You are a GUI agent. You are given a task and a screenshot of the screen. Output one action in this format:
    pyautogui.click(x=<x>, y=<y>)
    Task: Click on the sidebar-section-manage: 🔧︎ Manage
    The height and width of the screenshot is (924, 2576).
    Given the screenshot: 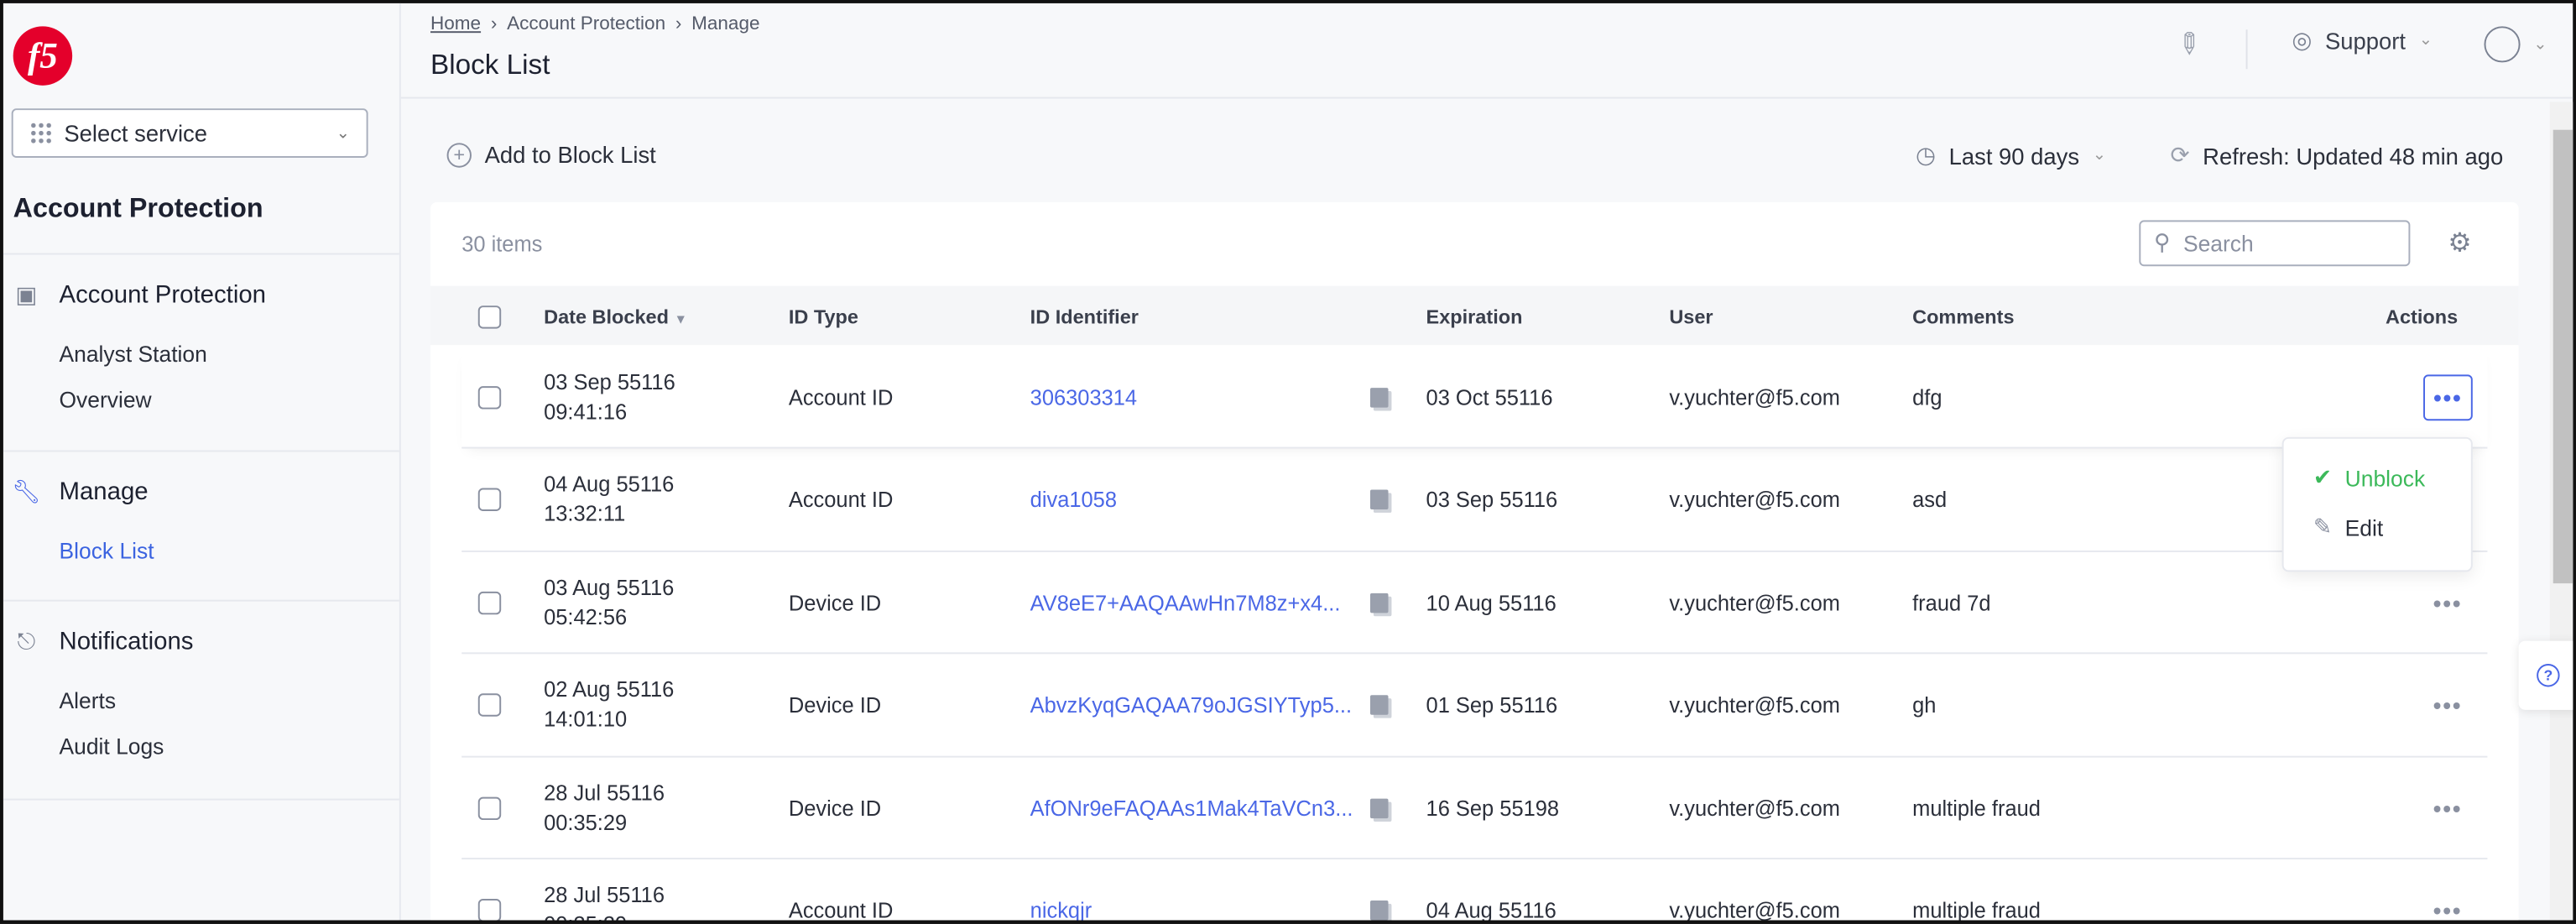 What is the action you would take?
    pyautogui.click(x=80, y=492)
    